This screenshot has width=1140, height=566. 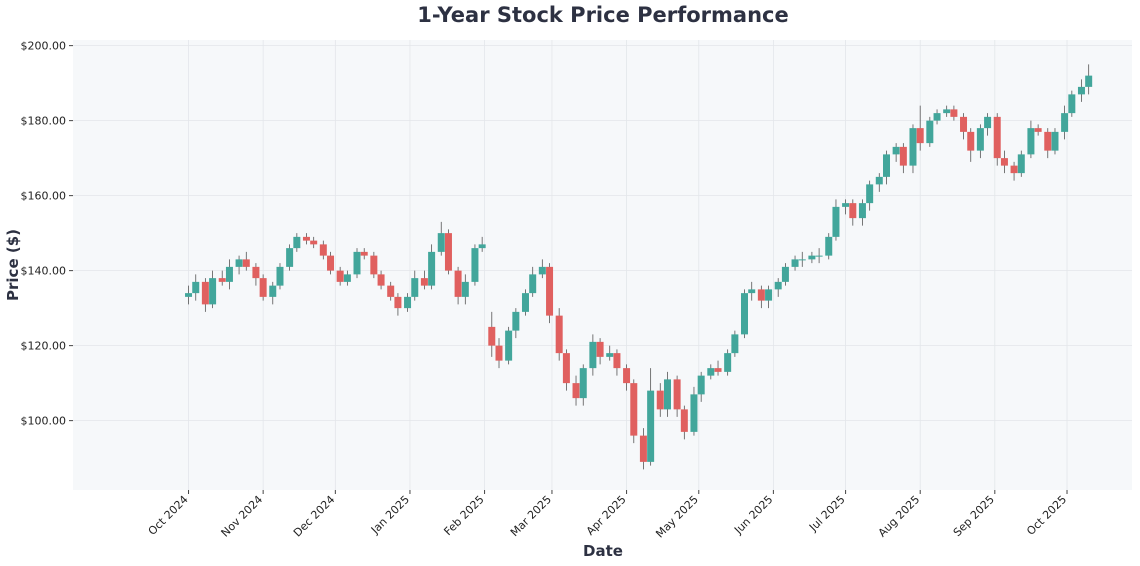 What do you see at coordinates (13, 265) in the screenshot?
I see `y-axis-label: Price ($)` at bounding box center [13, 265].